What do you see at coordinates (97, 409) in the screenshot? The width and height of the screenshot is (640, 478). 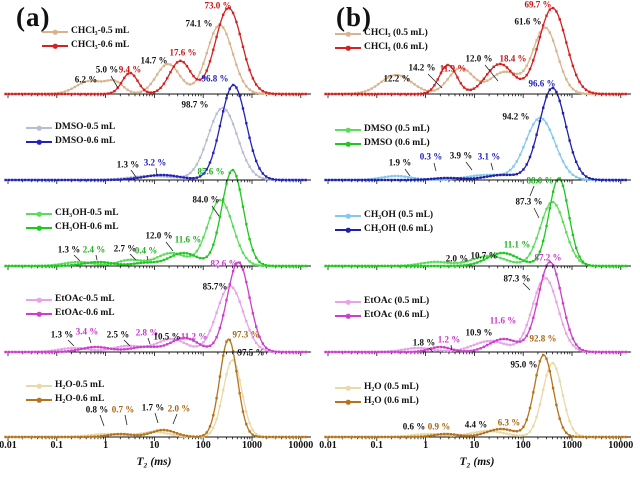 I see `peak-percent-label: 0.8 %` at bounding box center [97, 409].